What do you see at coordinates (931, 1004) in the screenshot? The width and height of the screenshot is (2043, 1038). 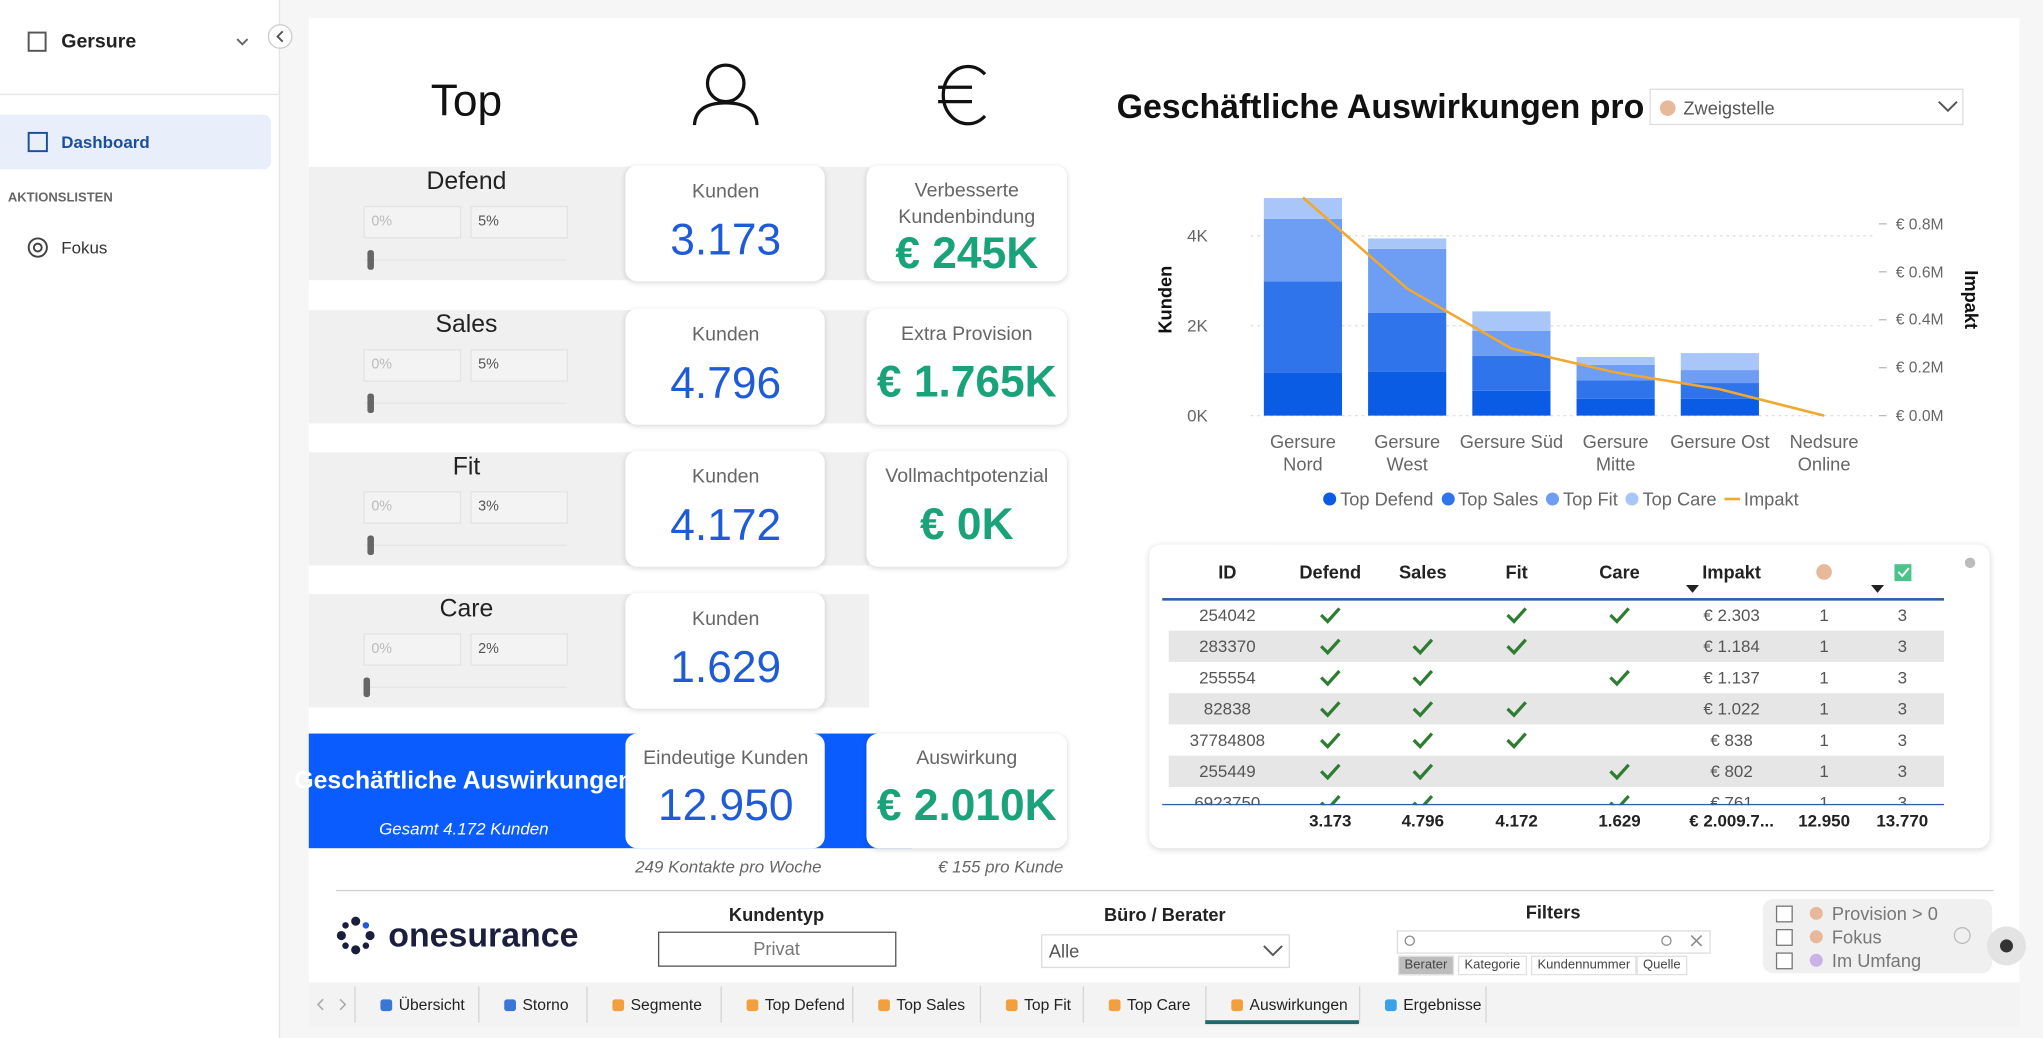 I see `tab: Top Sales` at bounding box center [931, 1004].